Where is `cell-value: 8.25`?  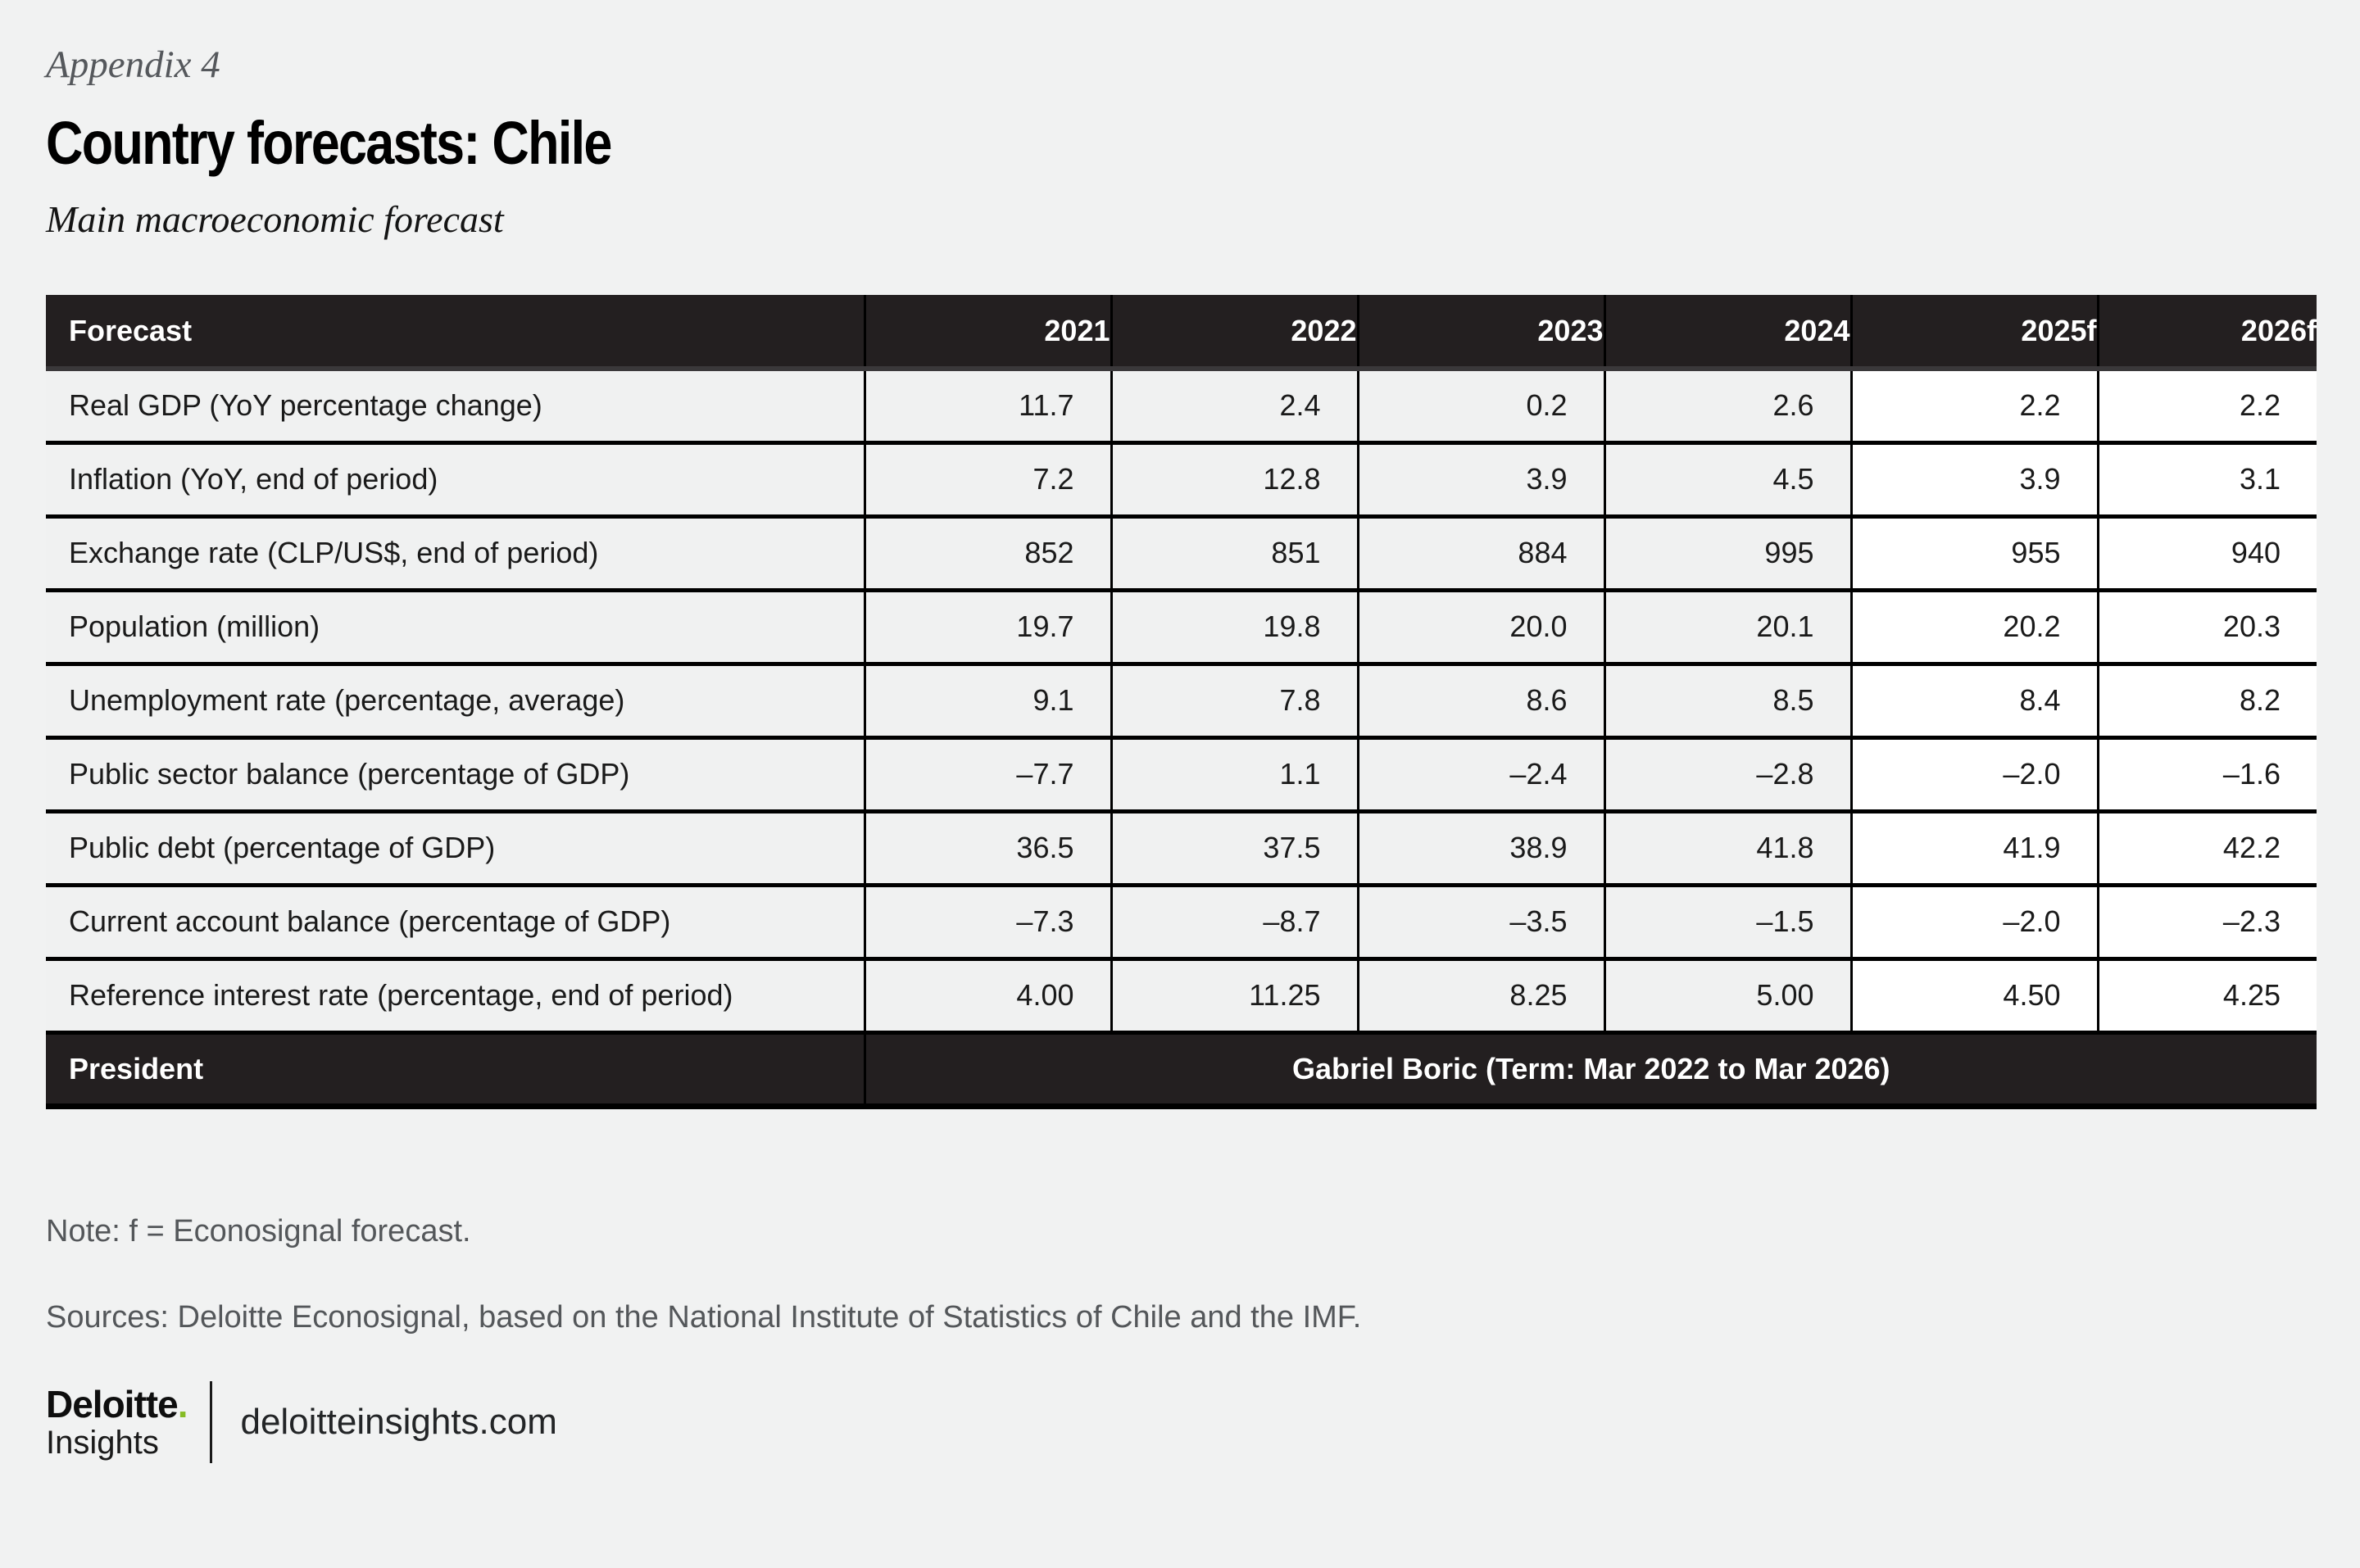
cell-value: 8.25 is located at coordinates (1480, 995).